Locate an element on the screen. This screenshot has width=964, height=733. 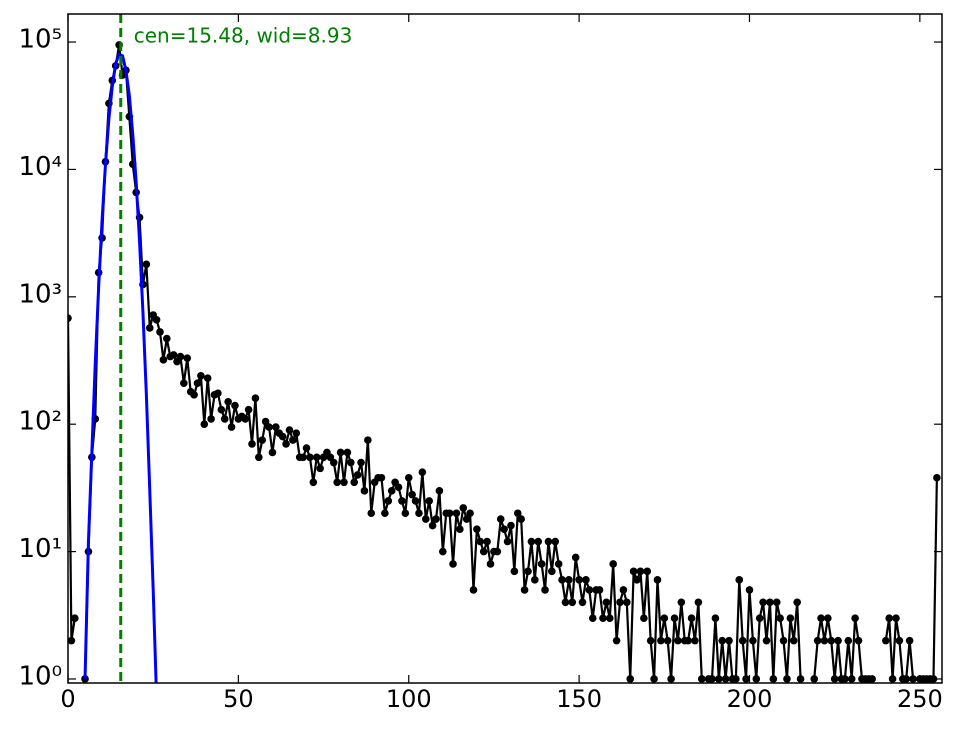
x-tick-label: 50 is located at coordinates (238, 699).